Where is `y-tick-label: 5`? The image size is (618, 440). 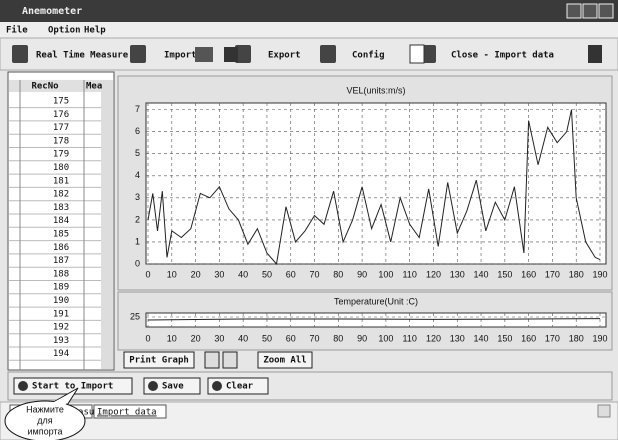 y-tick-label: 5 is located at coordinates (137, 153).